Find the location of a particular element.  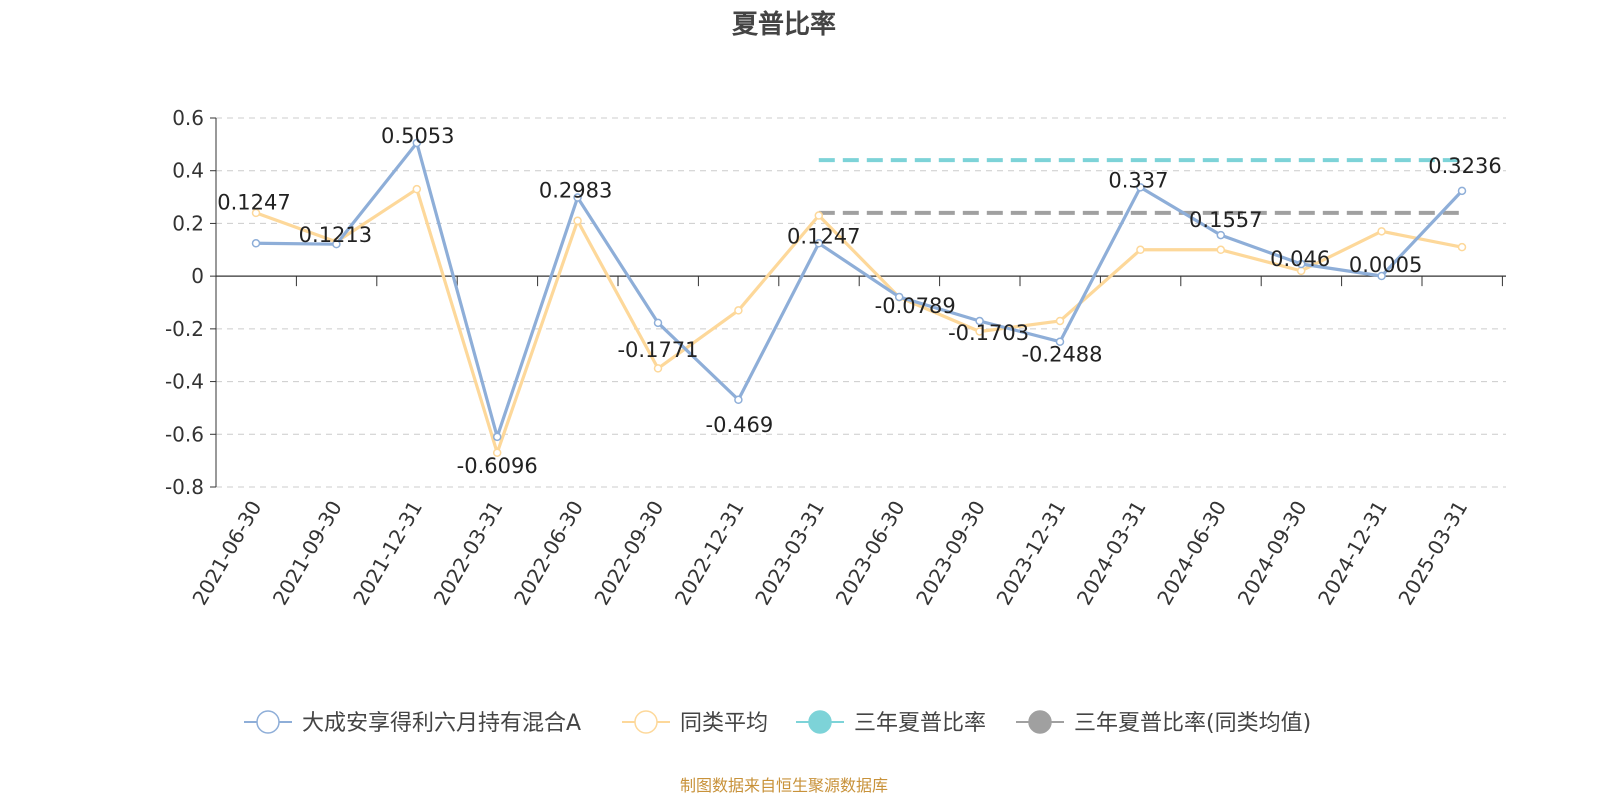

legend-item-3: 三年夏普比率(同类均值) is located at coordinates (1163, 723).